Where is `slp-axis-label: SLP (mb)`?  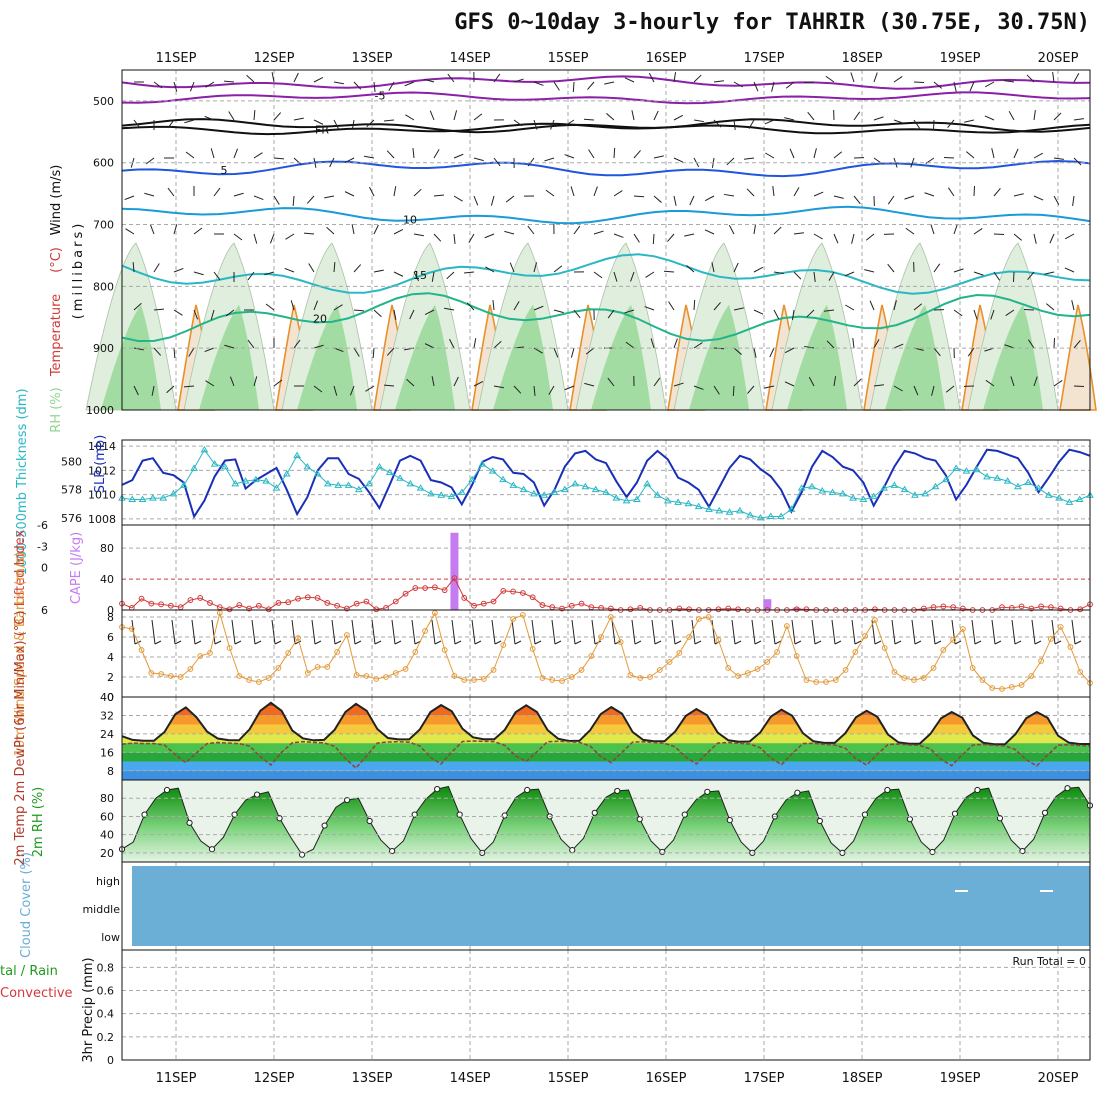 slp-axis-label: SLP (mb) is located at coordinates (100, 464).